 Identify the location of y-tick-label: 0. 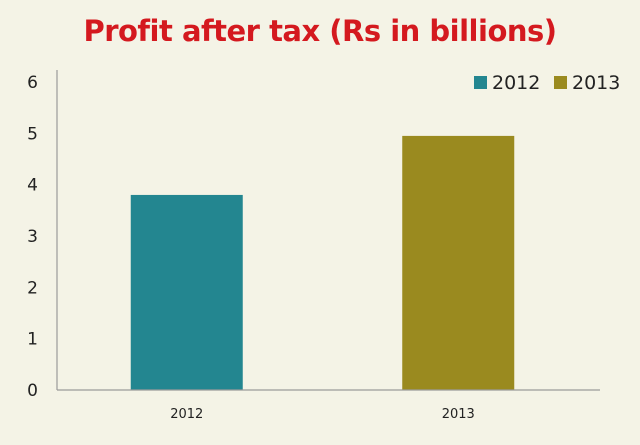
(32, 391).